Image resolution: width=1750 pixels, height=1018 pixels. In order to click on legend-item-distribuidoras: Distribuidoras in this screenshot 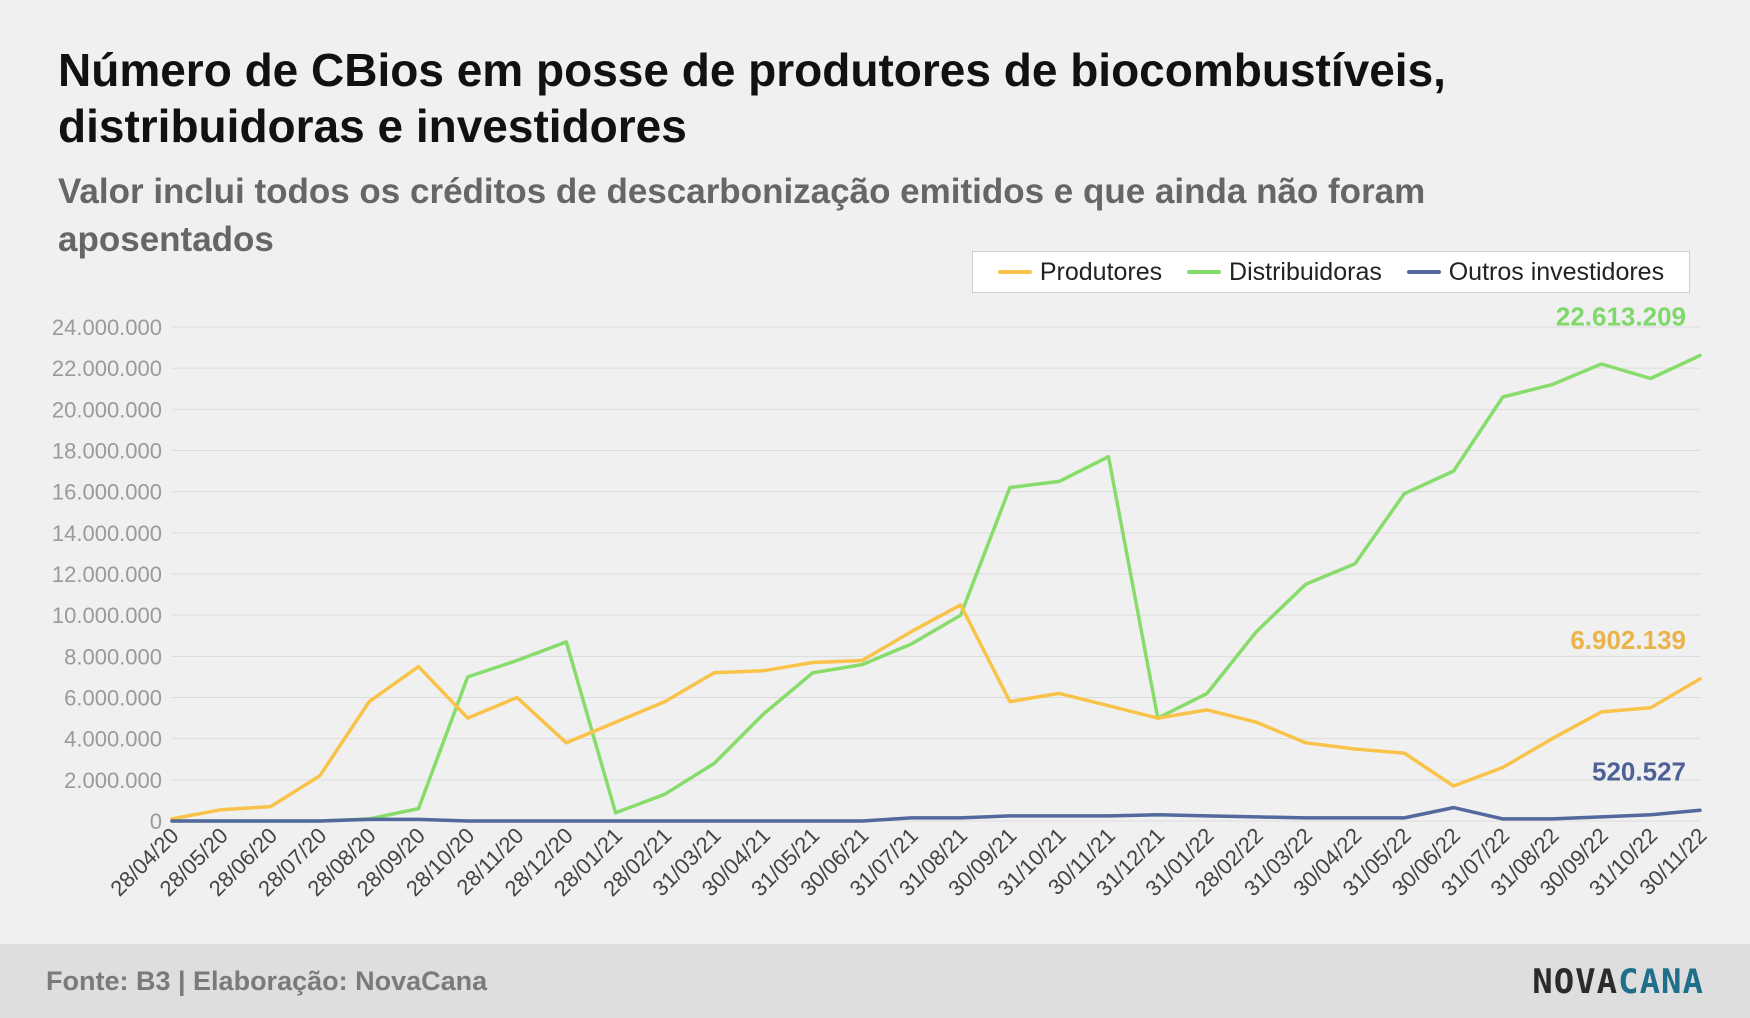, I will do `click(1284, 272)`.